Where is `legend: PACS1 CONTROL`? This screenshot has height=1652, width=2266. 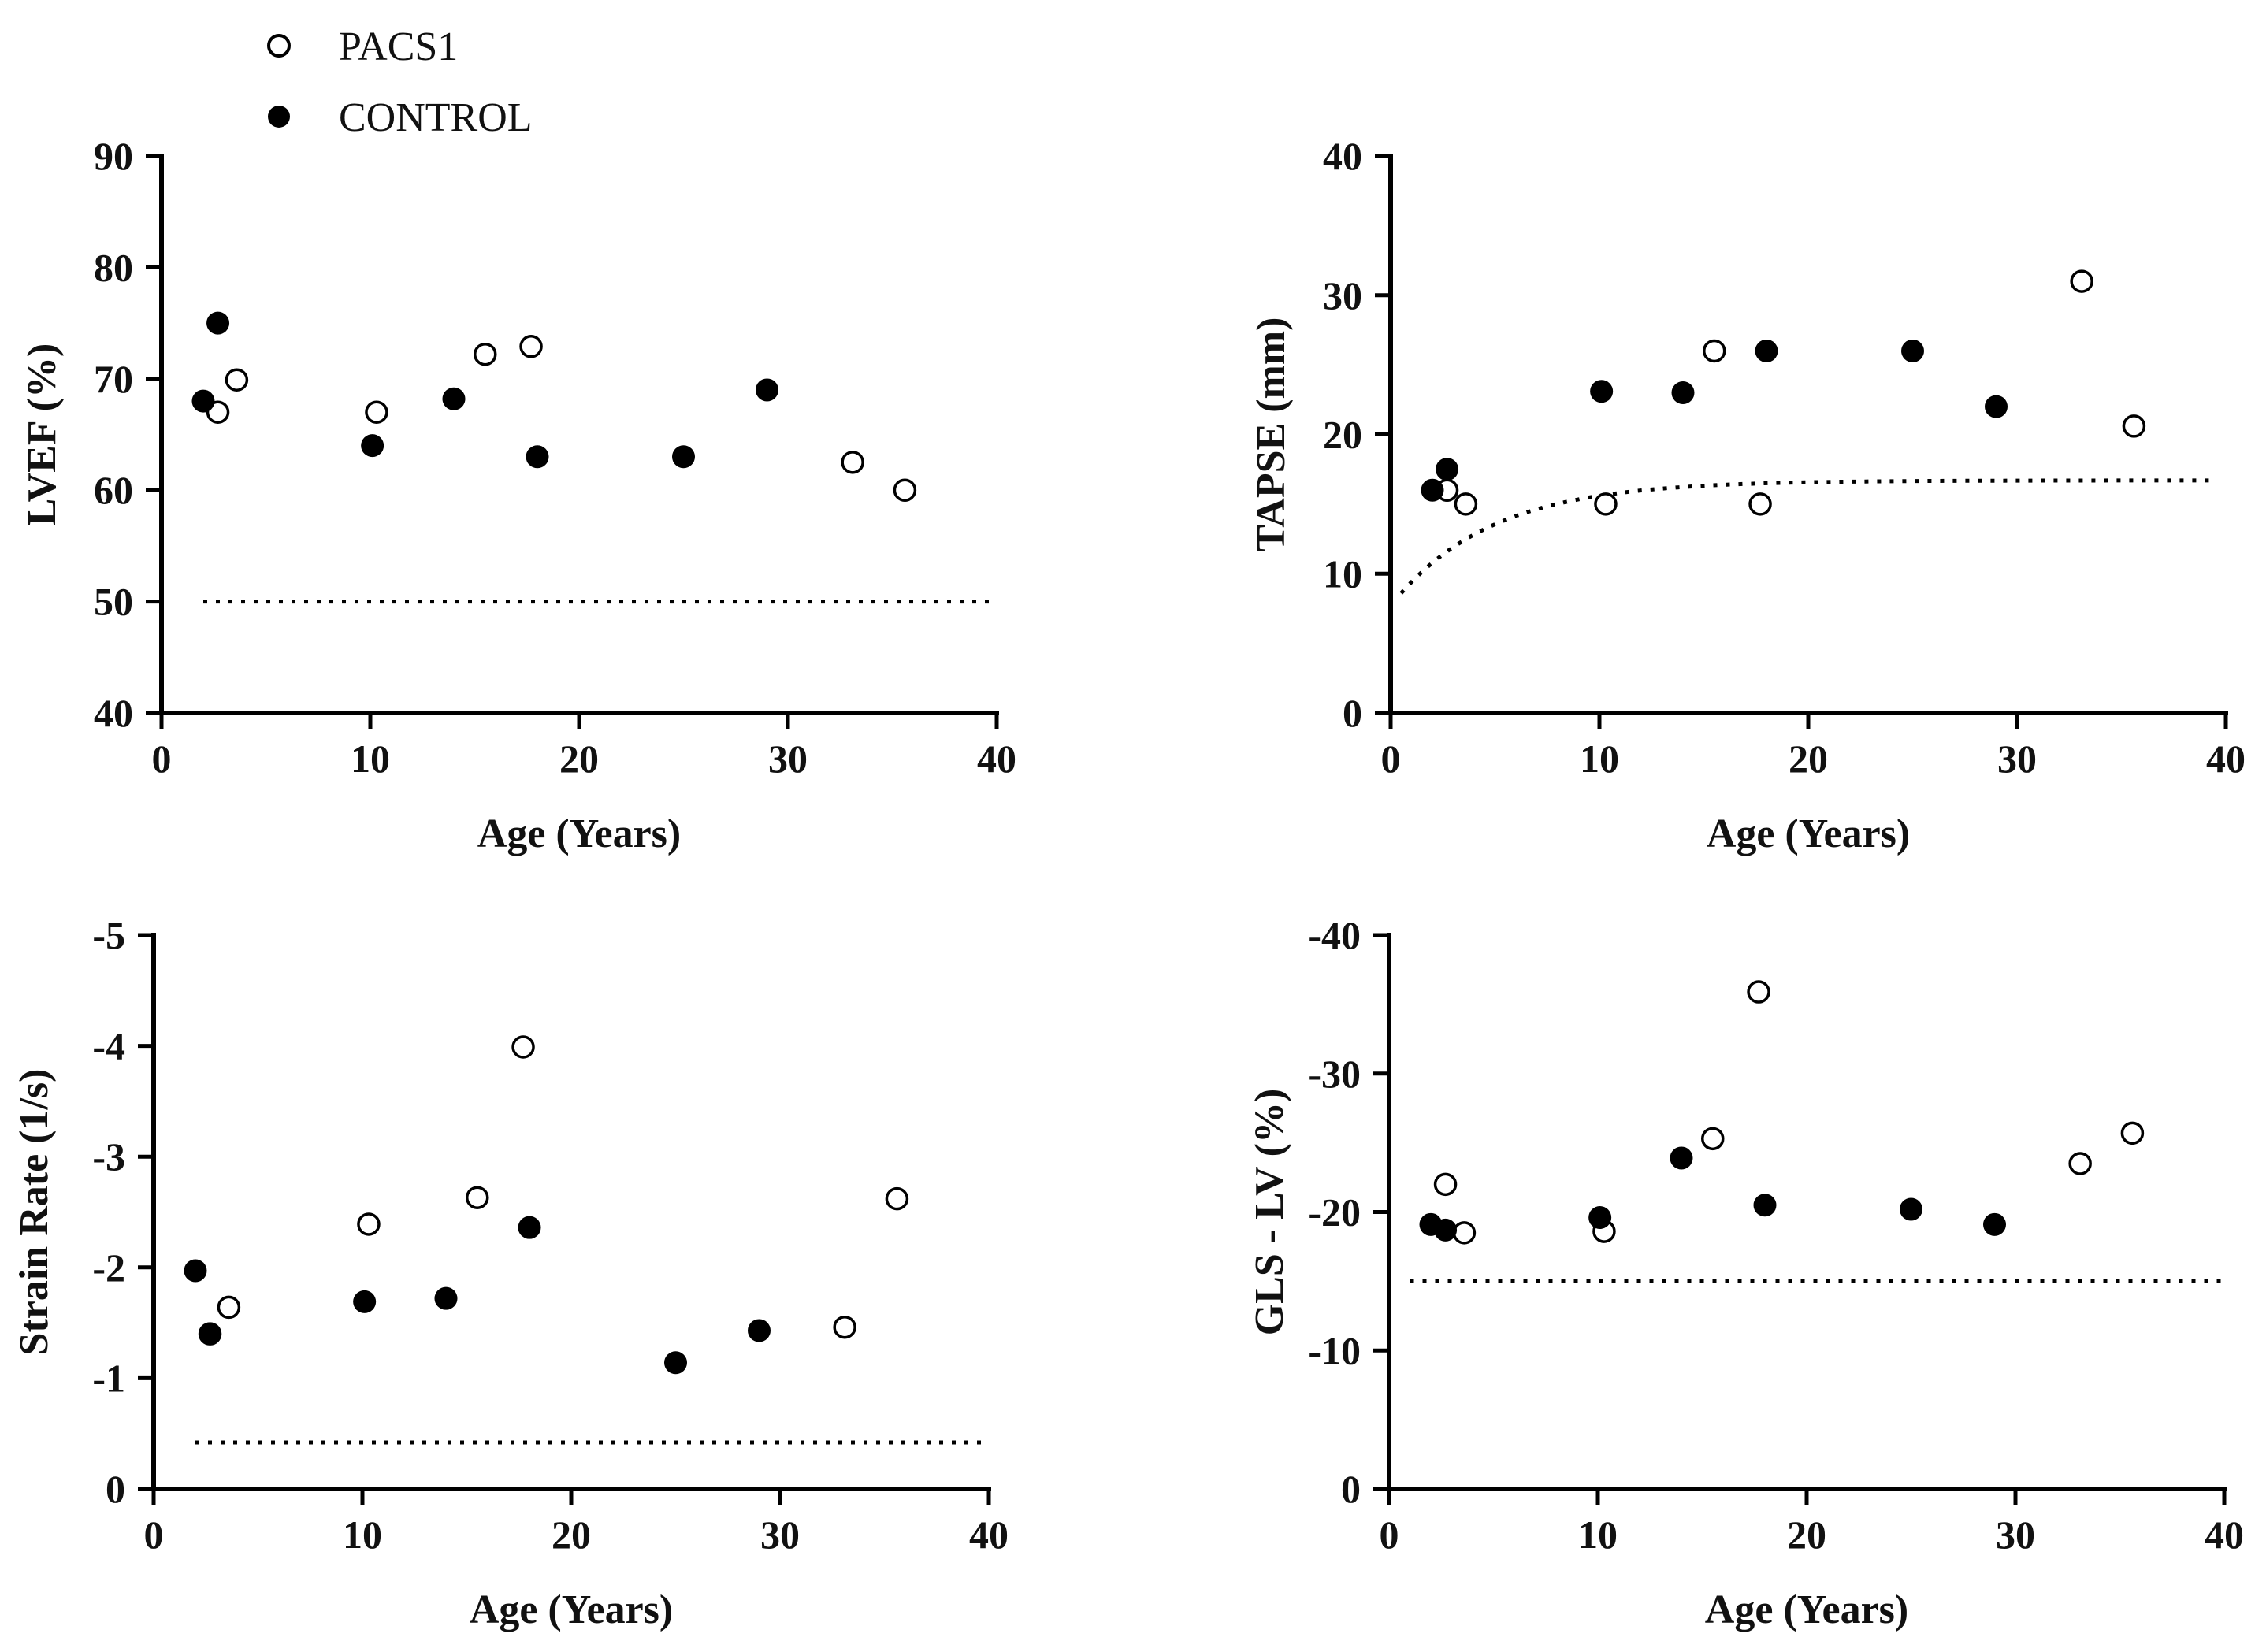
legend: PACS1 CONTROL is located at coordinates (400, 82).